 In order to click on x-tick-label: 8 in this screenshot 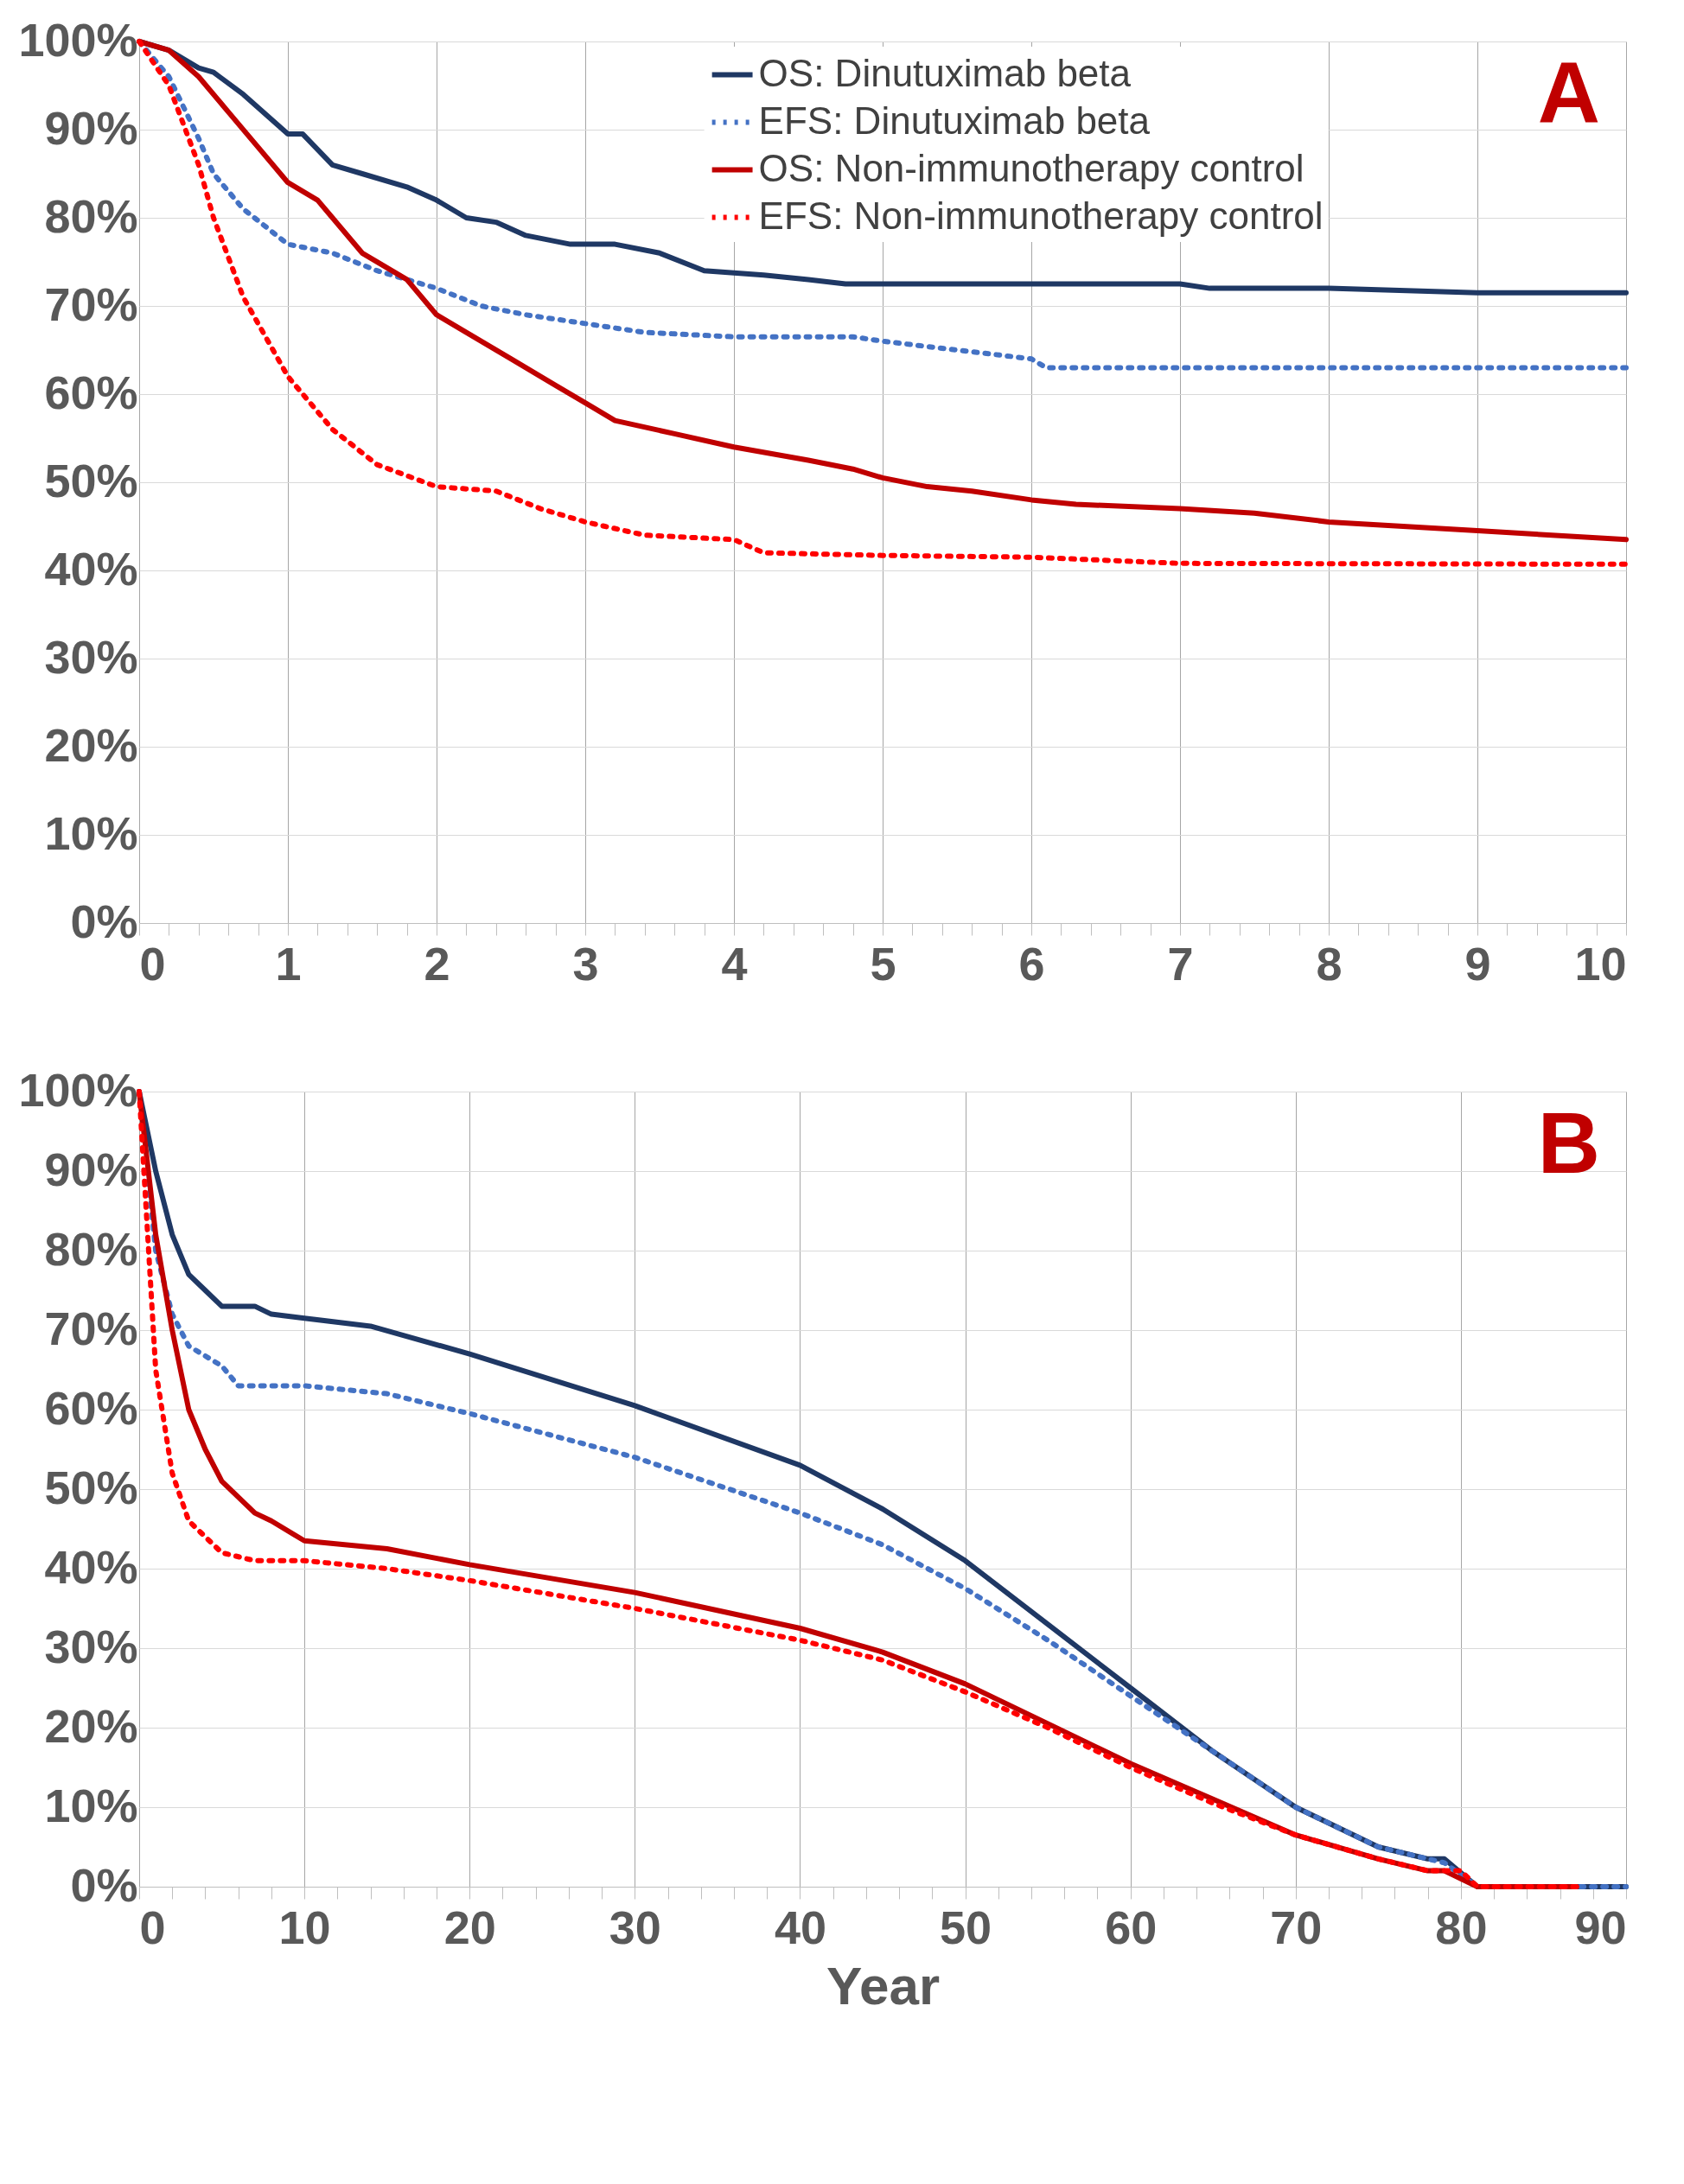, I will do `click(1329, 964)`.